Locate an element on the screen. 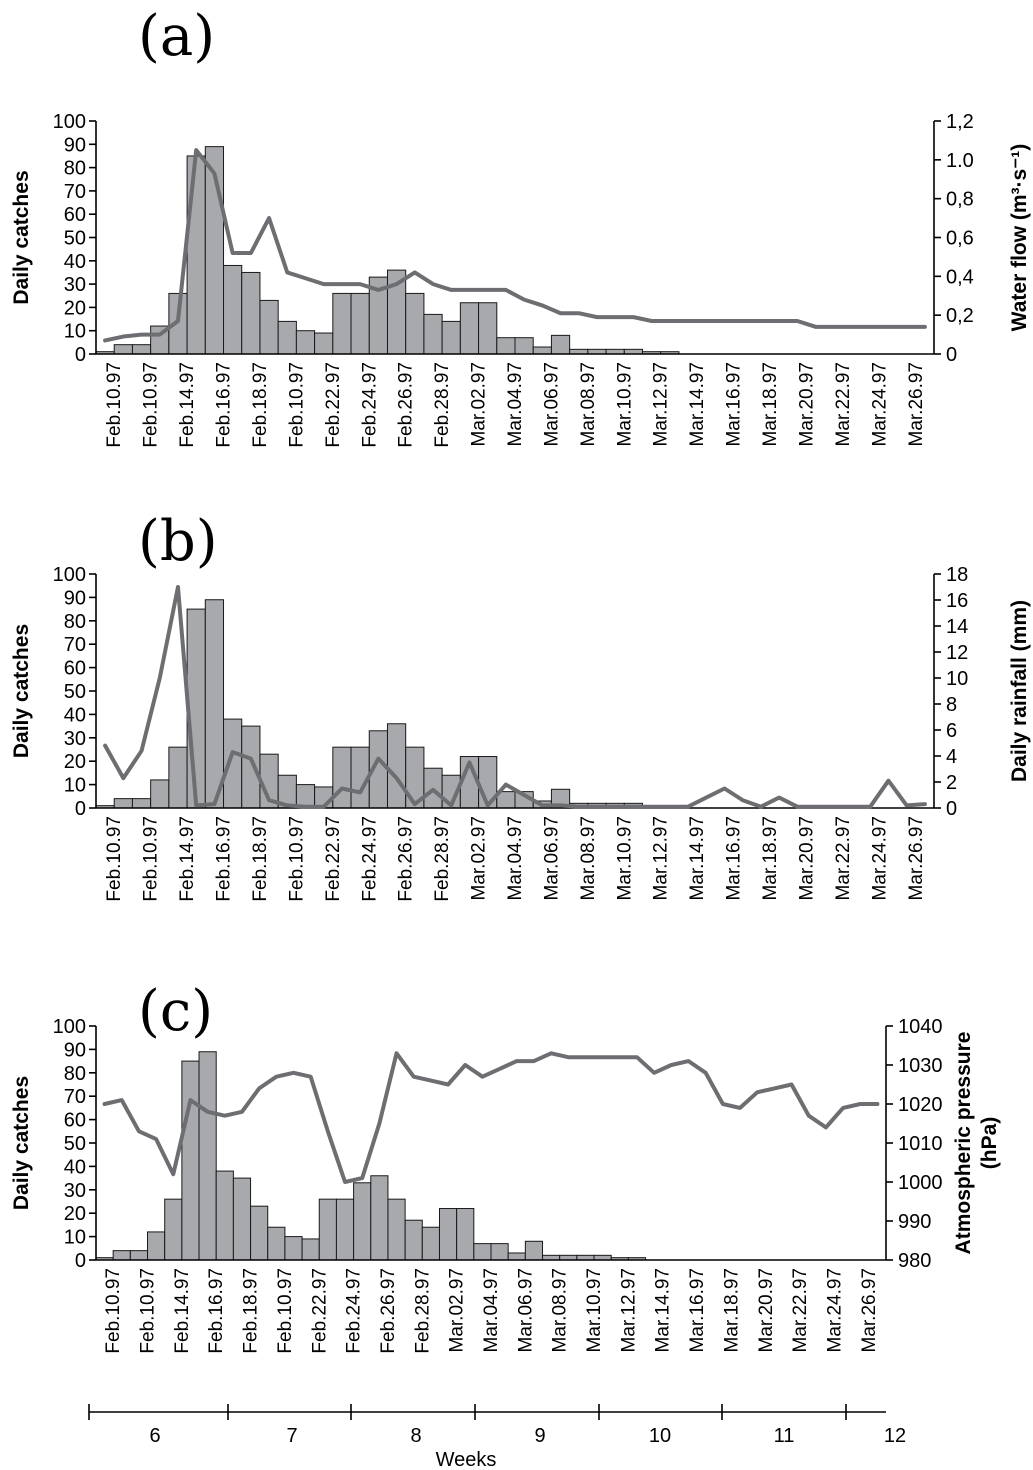 The height and width of the screenshot is (1470, 1033). right-tick-label: 0 is located at coordinates (951, 809).